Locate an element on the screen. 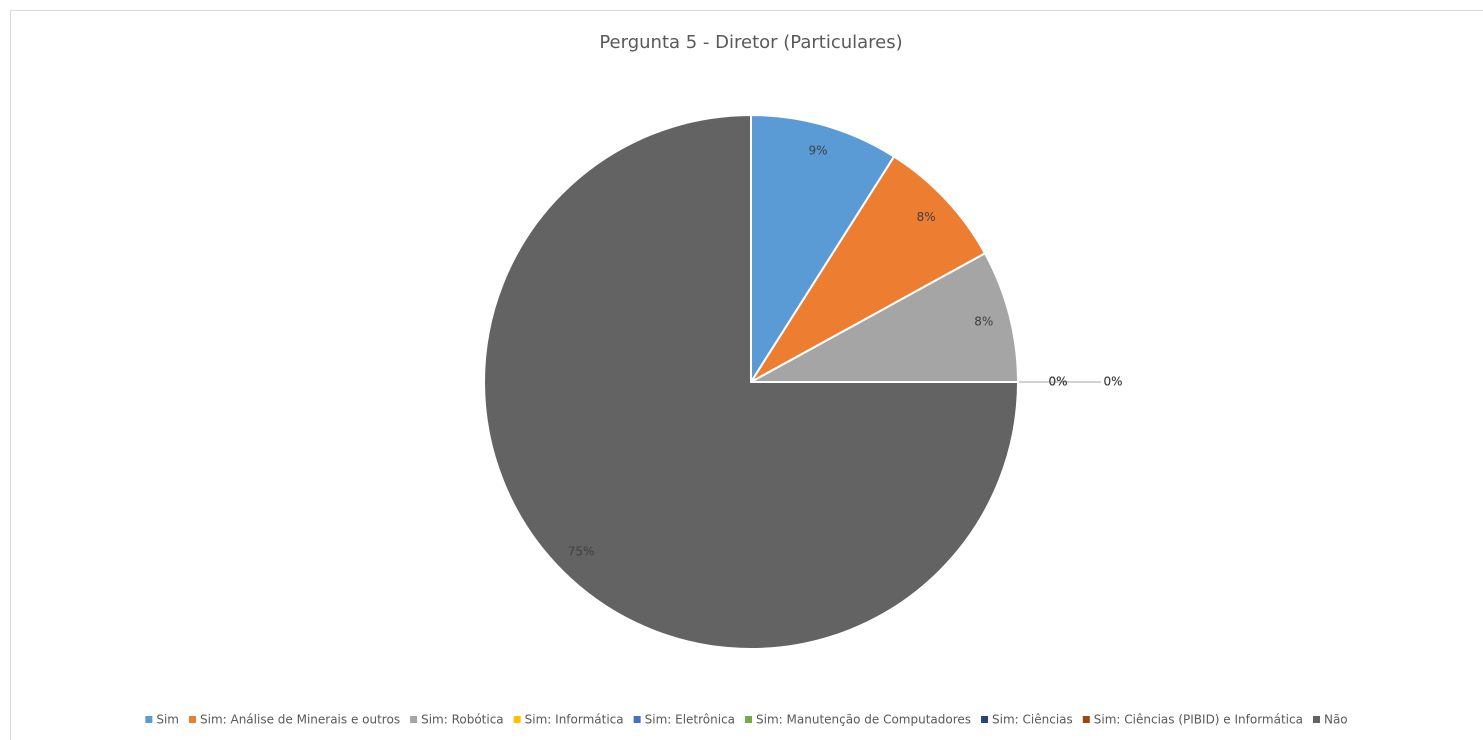 This screenshot has height=740, width=1483. legend-label: Sim: Ciências (PIBID) e Informática is located at coordinates (1198, 720).